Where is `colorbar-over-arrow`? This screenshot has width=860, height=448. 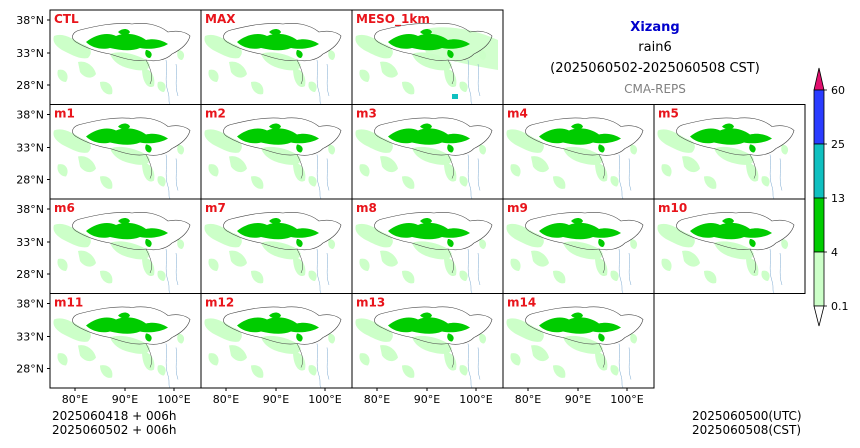
colorbar-over-arrow is located at coordinates (819, 79).